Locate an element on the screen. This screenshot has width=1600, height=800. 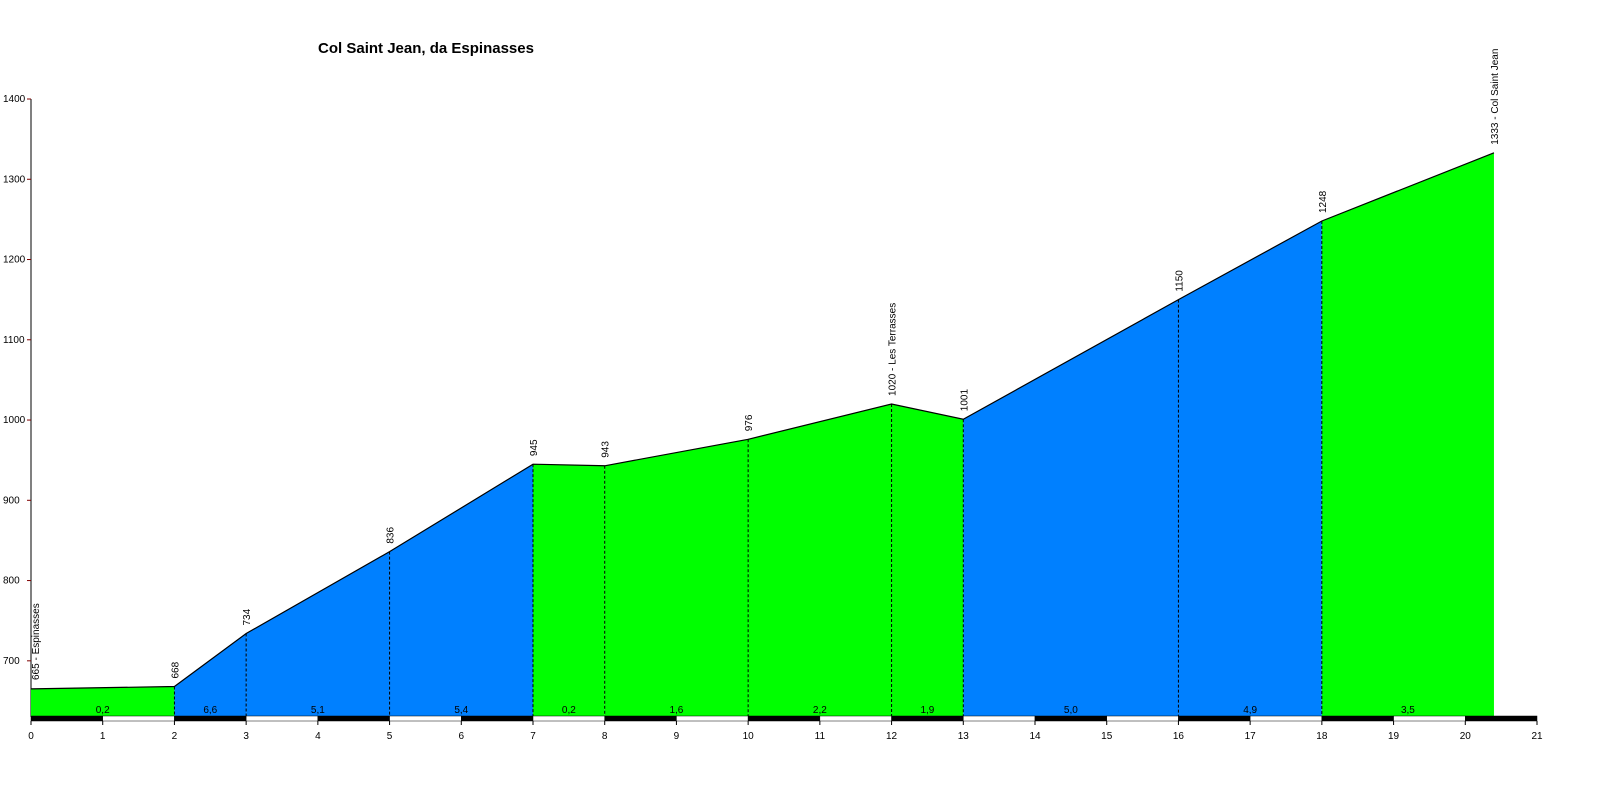
y-tick-label: 1200 is located at coordinates (14, 260).